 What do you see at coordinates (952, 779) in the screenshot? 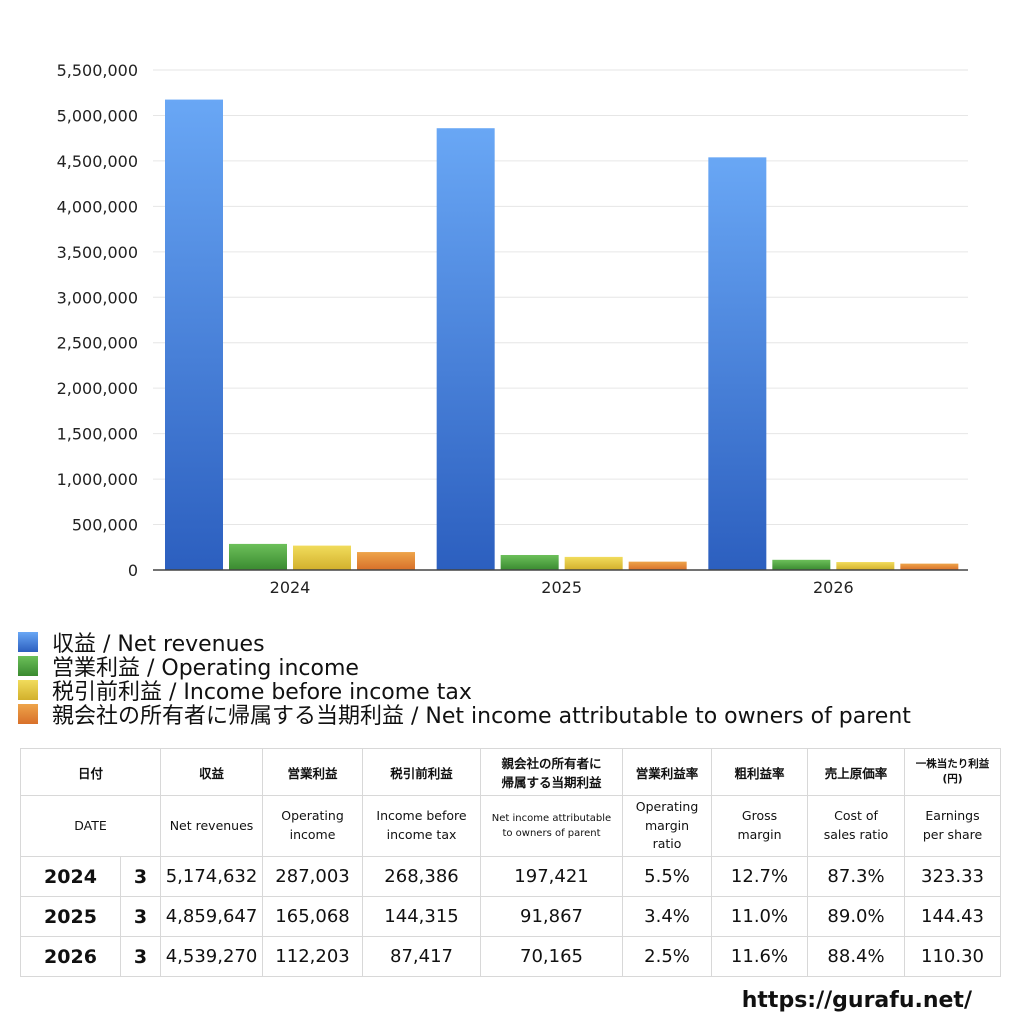
I see `header-eps-jp-line2: (円)` at bounding box center [952, 779].